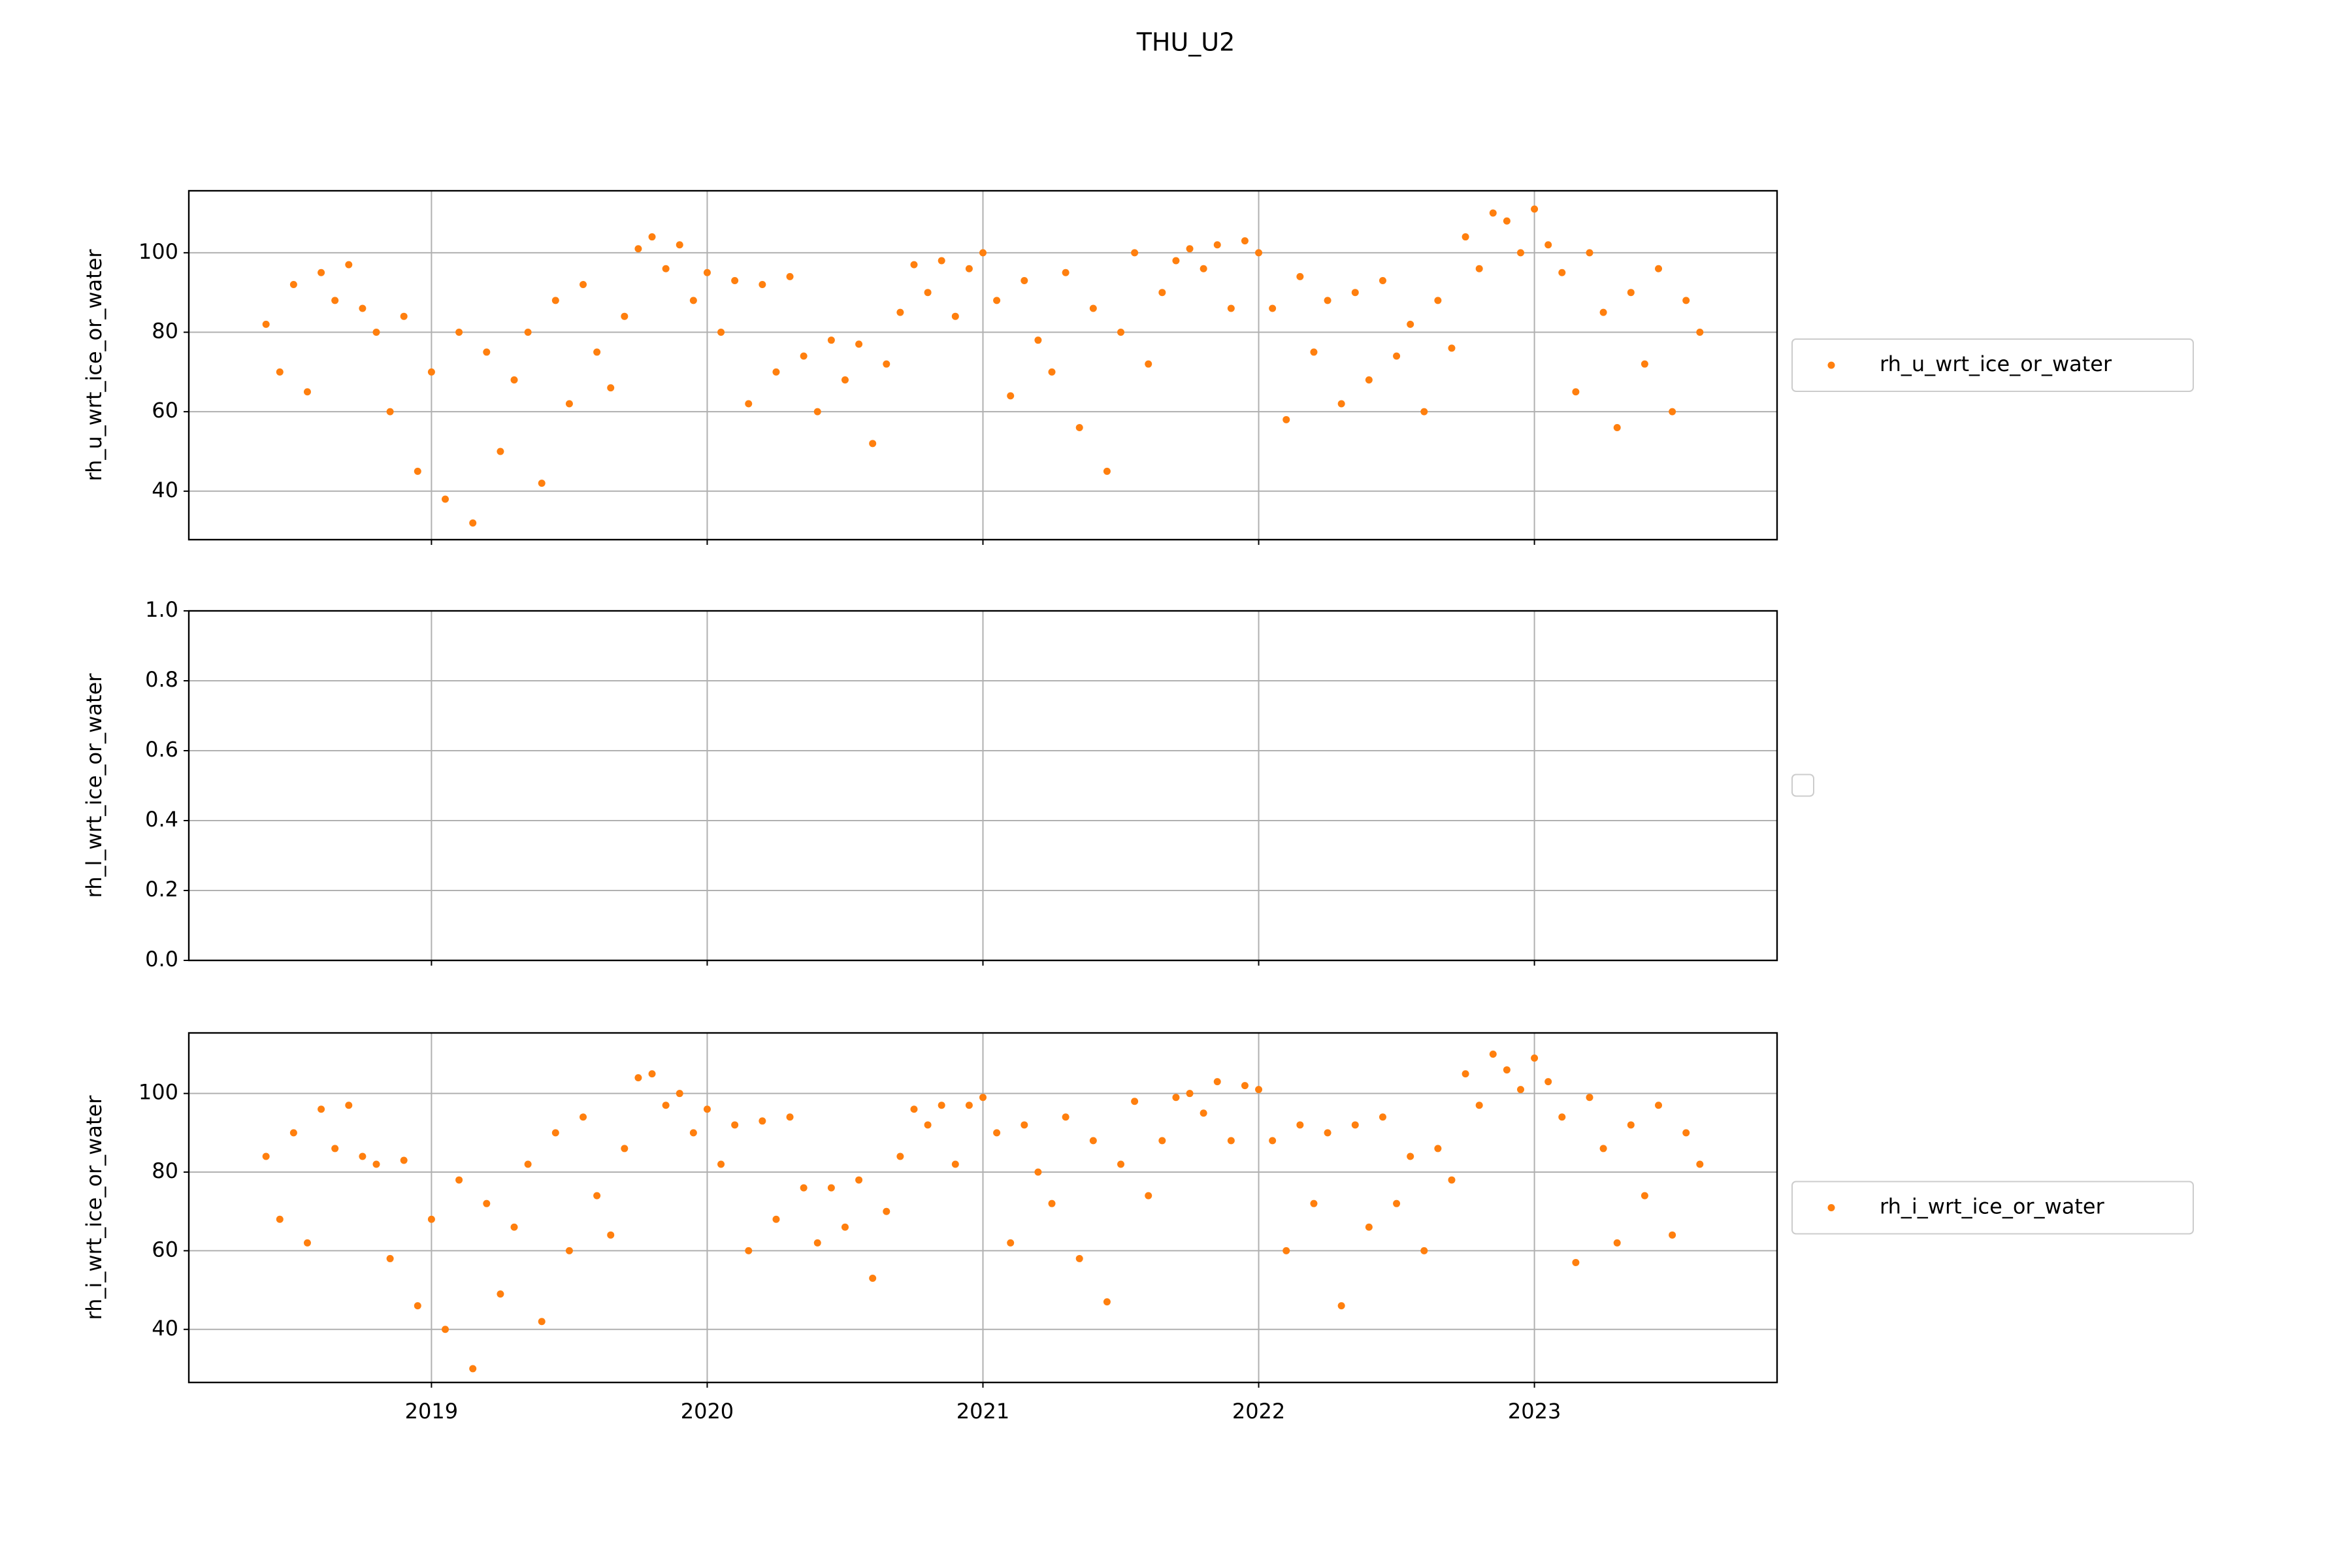 This screenshot has width=2352, height=1568. I want to click on y-axis-label: rh_l_wrt_ice_or_water, so click(94, 785).